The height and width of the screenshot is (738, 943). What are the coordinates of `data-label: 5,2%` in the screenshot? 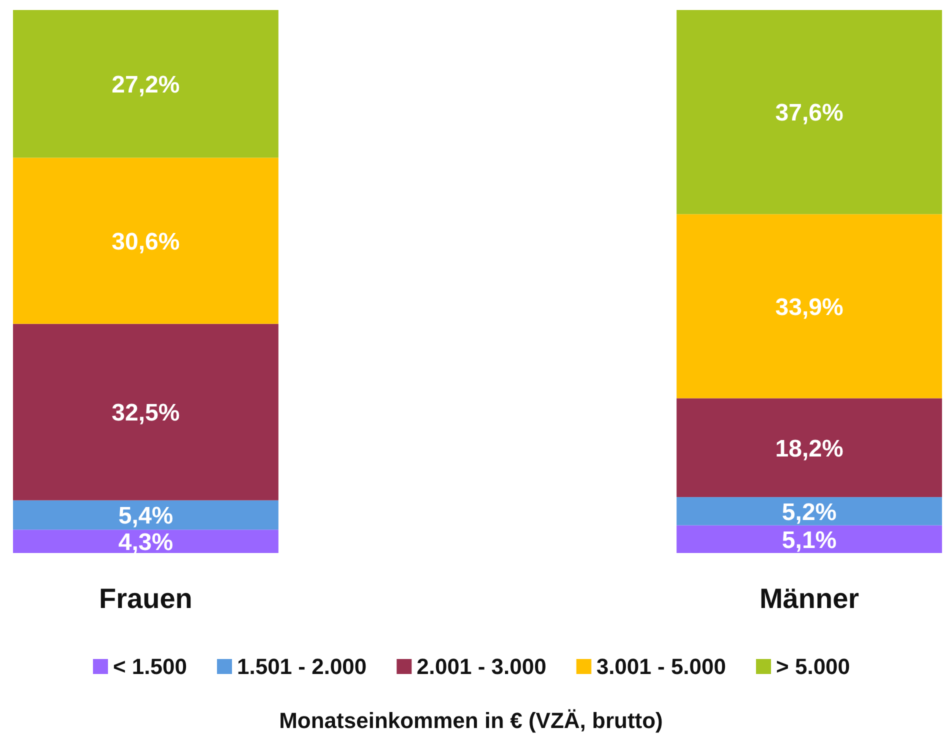 It's located at (809, 512).